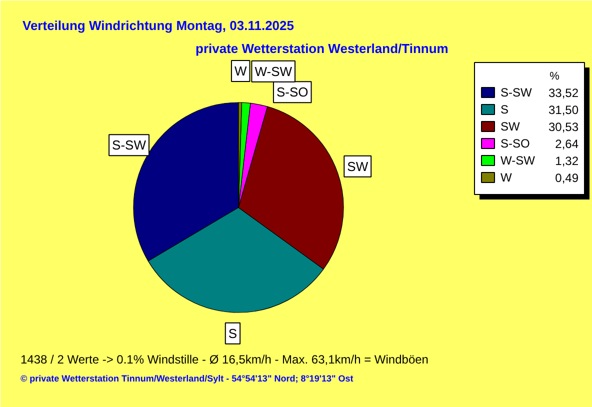 Image resolution: width=592 pixels, height=407 pixels. What do you see at coordinates (187, 379) in the screenshot?
I see `text: © private Wetterstation Tinnum/Westerland/Sylt - 54°54'13" Nord; 8°19'13" Ost` at bounding box center [187, 379].